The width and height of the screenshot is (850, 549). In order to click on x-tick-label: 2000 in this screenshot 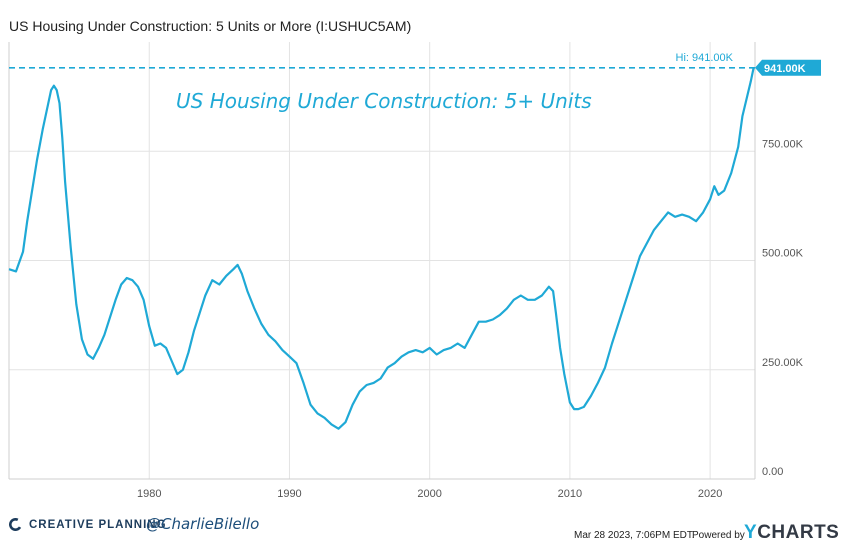, I will do `click(429, 494)`.